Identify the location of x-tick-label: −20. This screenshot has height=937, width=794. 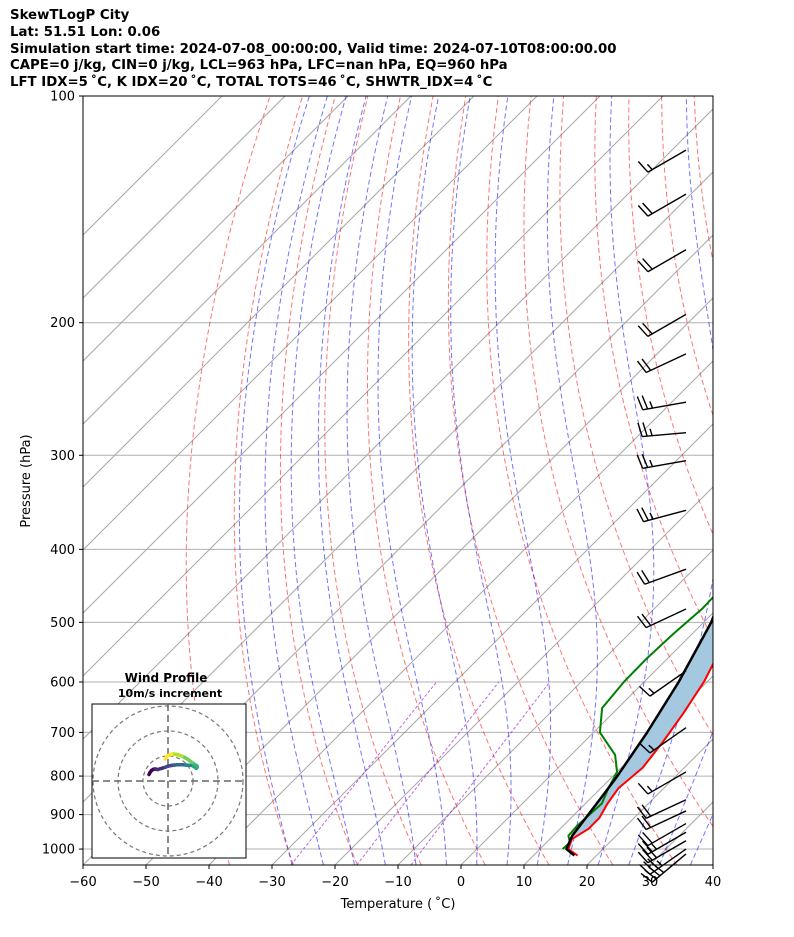
(334, 882).